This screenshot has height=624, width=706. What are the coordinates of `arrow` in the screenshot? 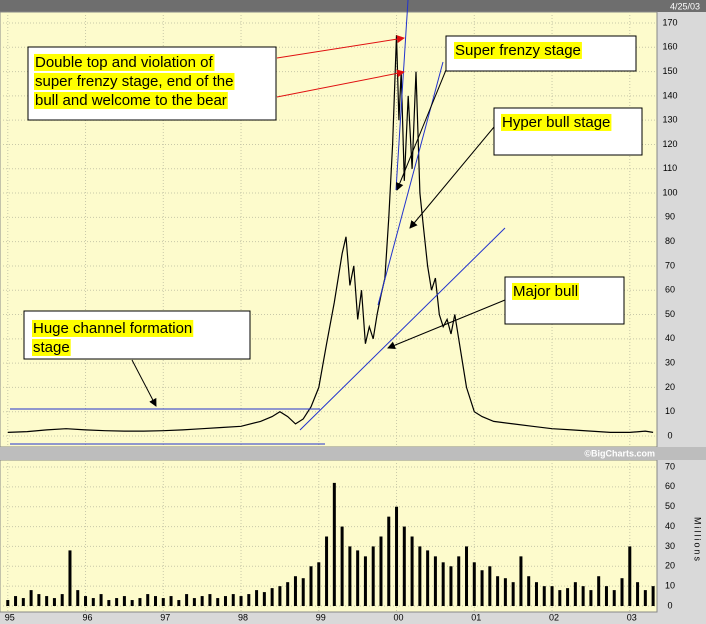 It's located at (340, 47).